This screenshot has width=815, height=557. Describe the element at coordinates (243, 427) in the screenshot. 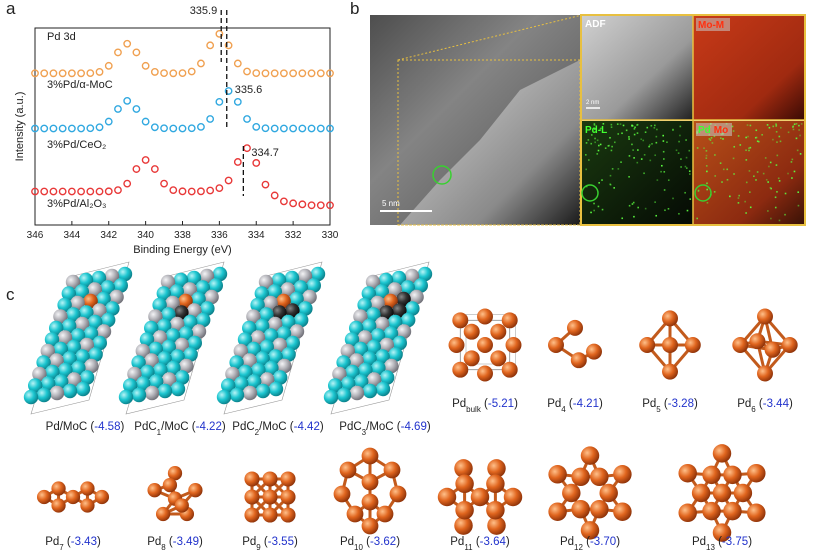

I see `caption-part: PdC` at that location.